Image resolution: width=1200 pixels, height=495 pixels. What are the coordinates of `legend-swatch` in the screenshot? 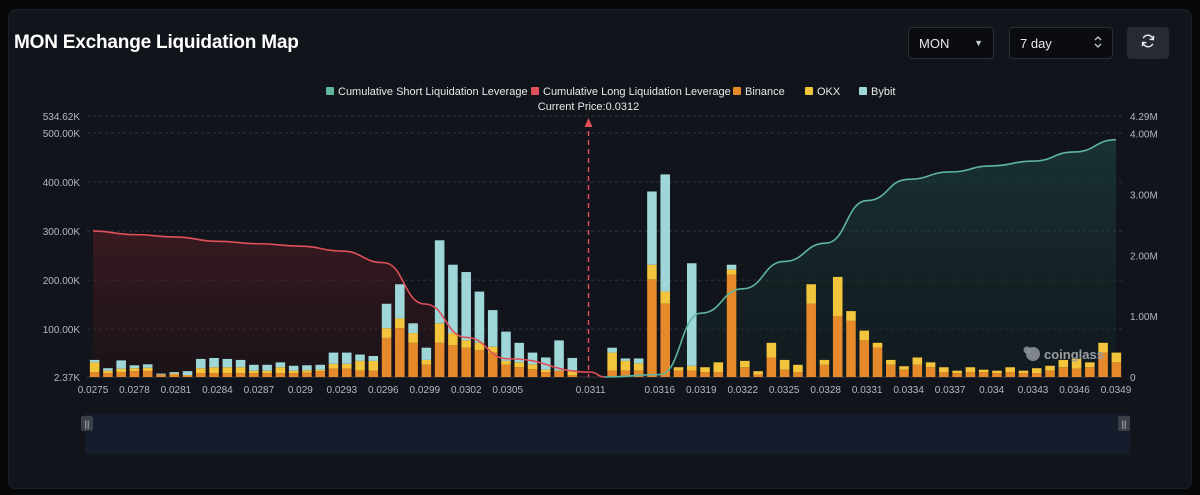 It's located at (737, 91).